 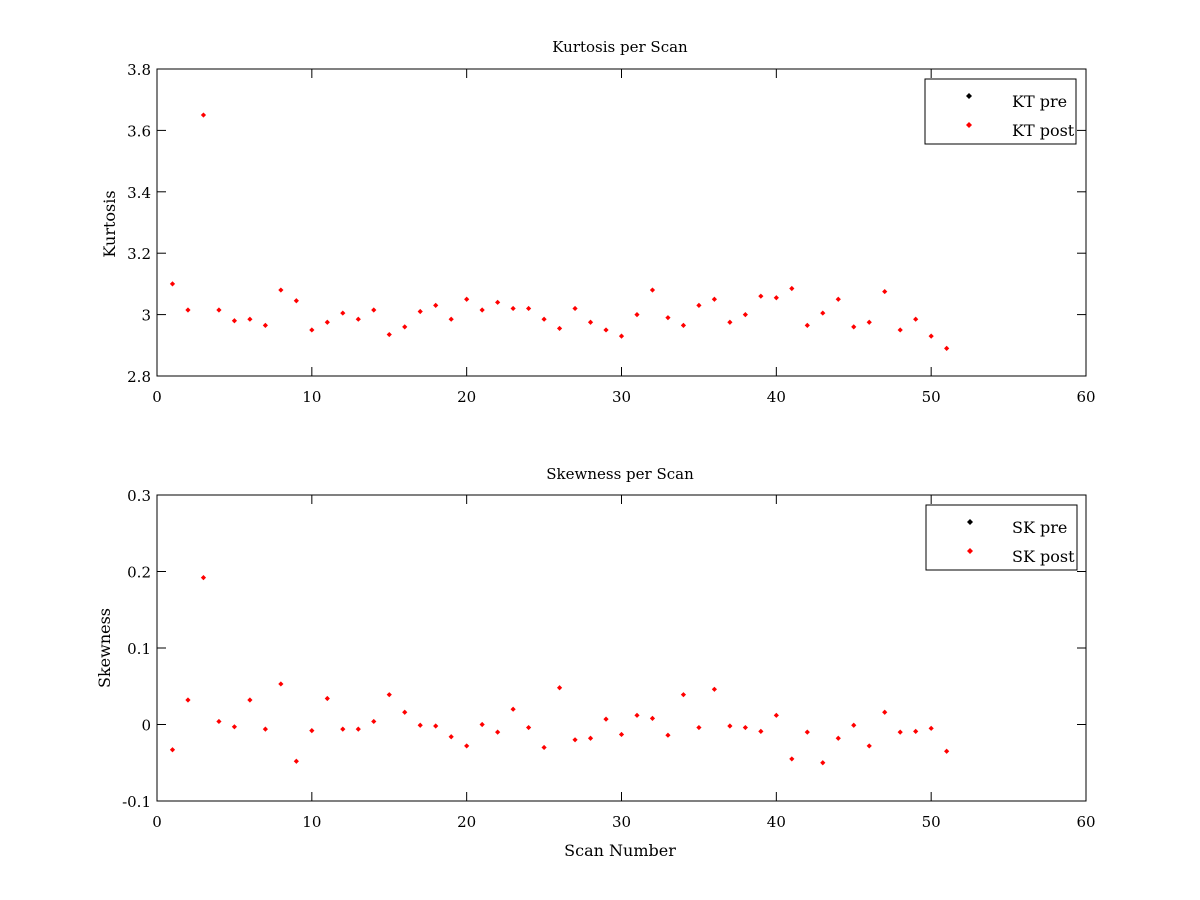 I want to click on kurtosis-y-tick-label: 3.6, so click(x=139, y=131).